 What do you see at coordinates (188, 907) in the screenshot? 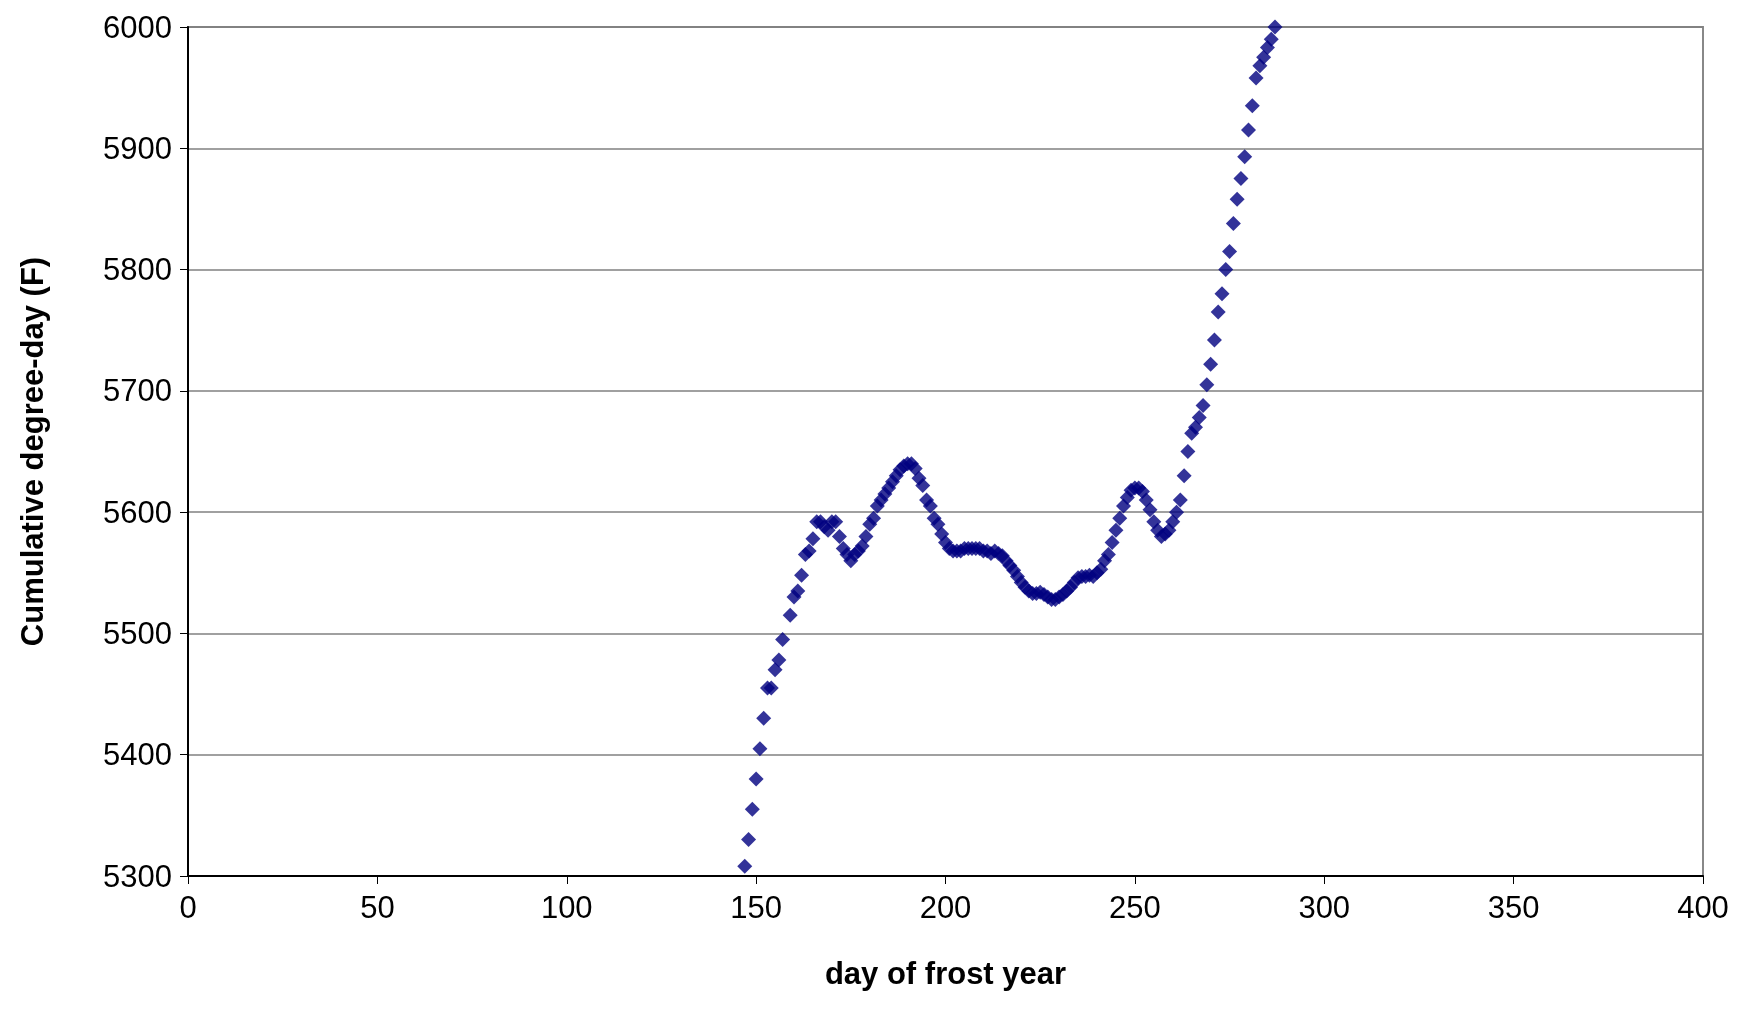
I see `x-tick-label: 0` at bounding box center [188, 907].